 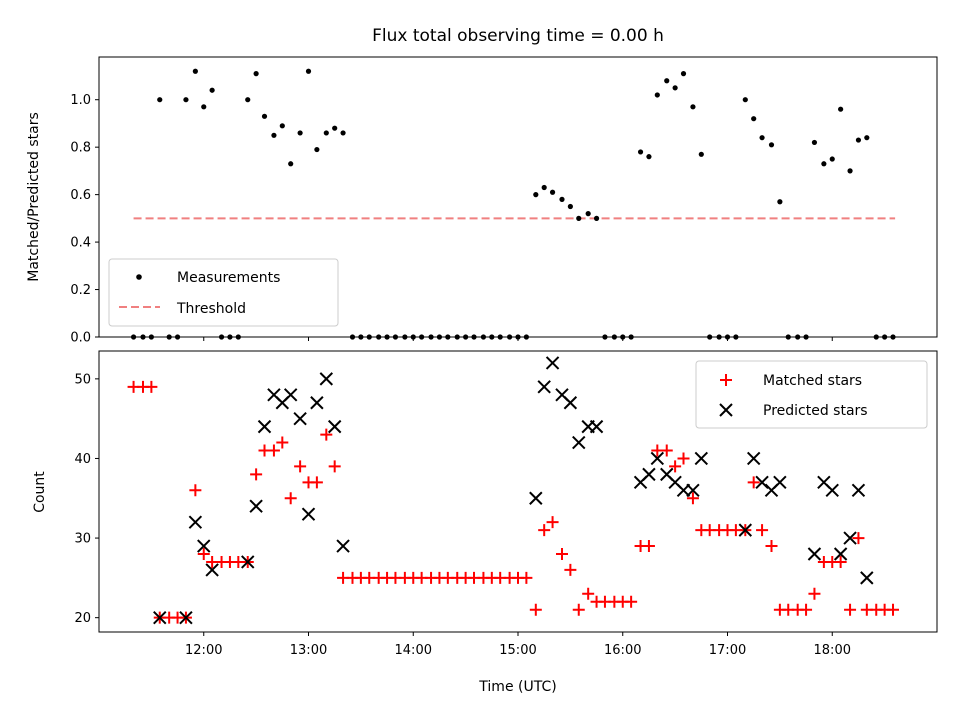 I want to click on bottom-y-tick-label: 50, so click(x=82, y=379).